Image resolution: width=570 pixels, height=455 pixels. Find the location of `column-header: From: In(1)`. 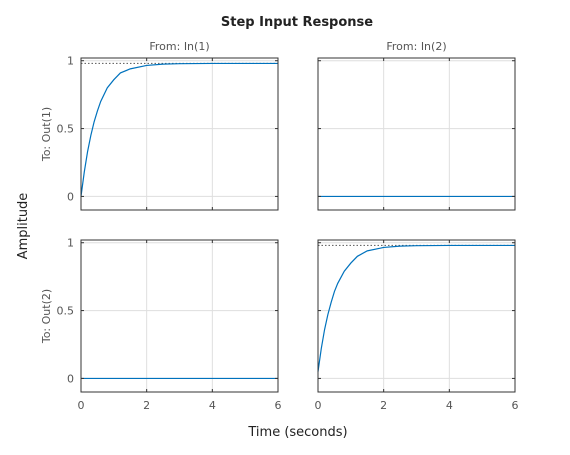

column-header: From: In(1) is located at coordinates (179, 46).